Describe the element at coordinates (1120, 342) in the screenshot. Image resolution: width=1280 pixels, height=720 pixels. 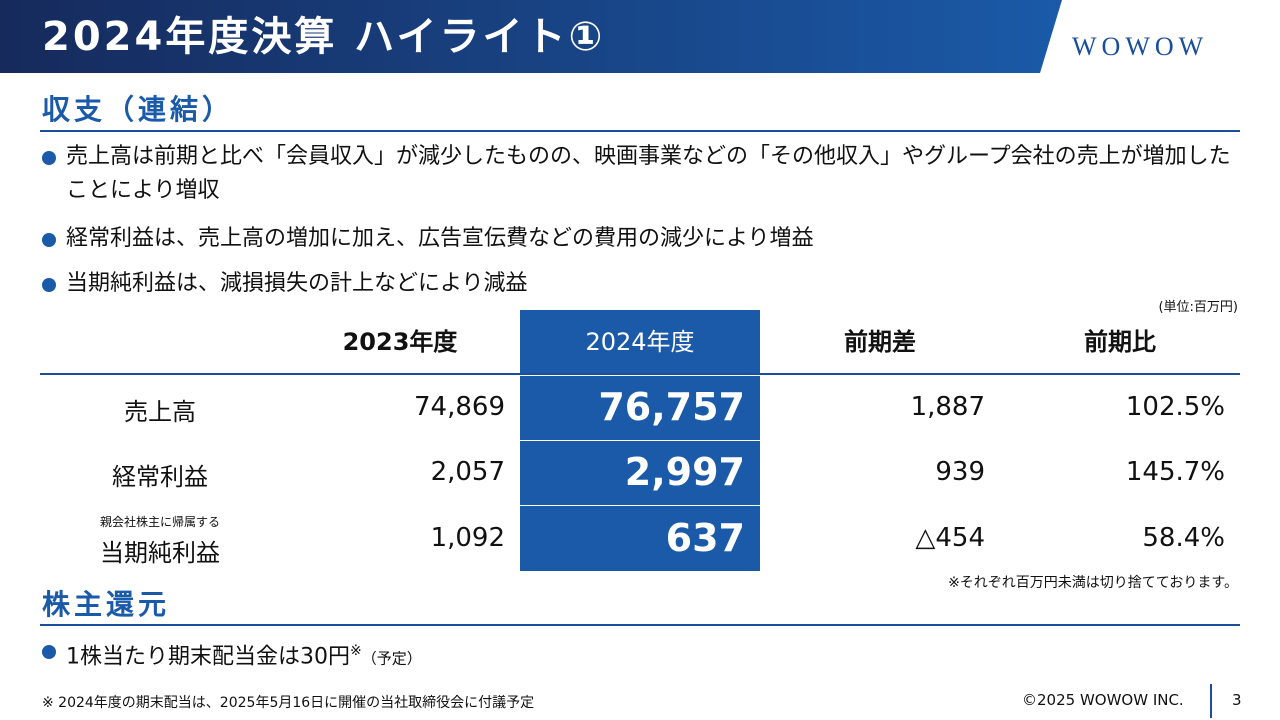
I see `column-header: 前期比` at that location.